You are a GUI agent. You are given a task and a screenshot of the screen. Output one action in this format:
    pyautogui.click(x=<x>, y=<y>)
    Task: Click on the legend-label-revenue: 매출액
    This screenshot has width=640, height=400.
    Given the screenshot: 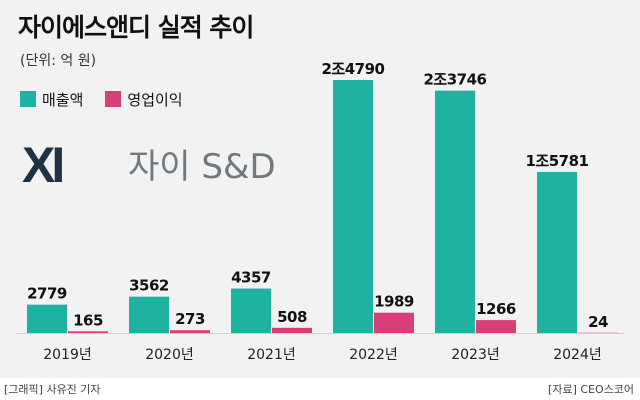 What is the action you would take?
    pyautogui.click(x=63, y=99)
    